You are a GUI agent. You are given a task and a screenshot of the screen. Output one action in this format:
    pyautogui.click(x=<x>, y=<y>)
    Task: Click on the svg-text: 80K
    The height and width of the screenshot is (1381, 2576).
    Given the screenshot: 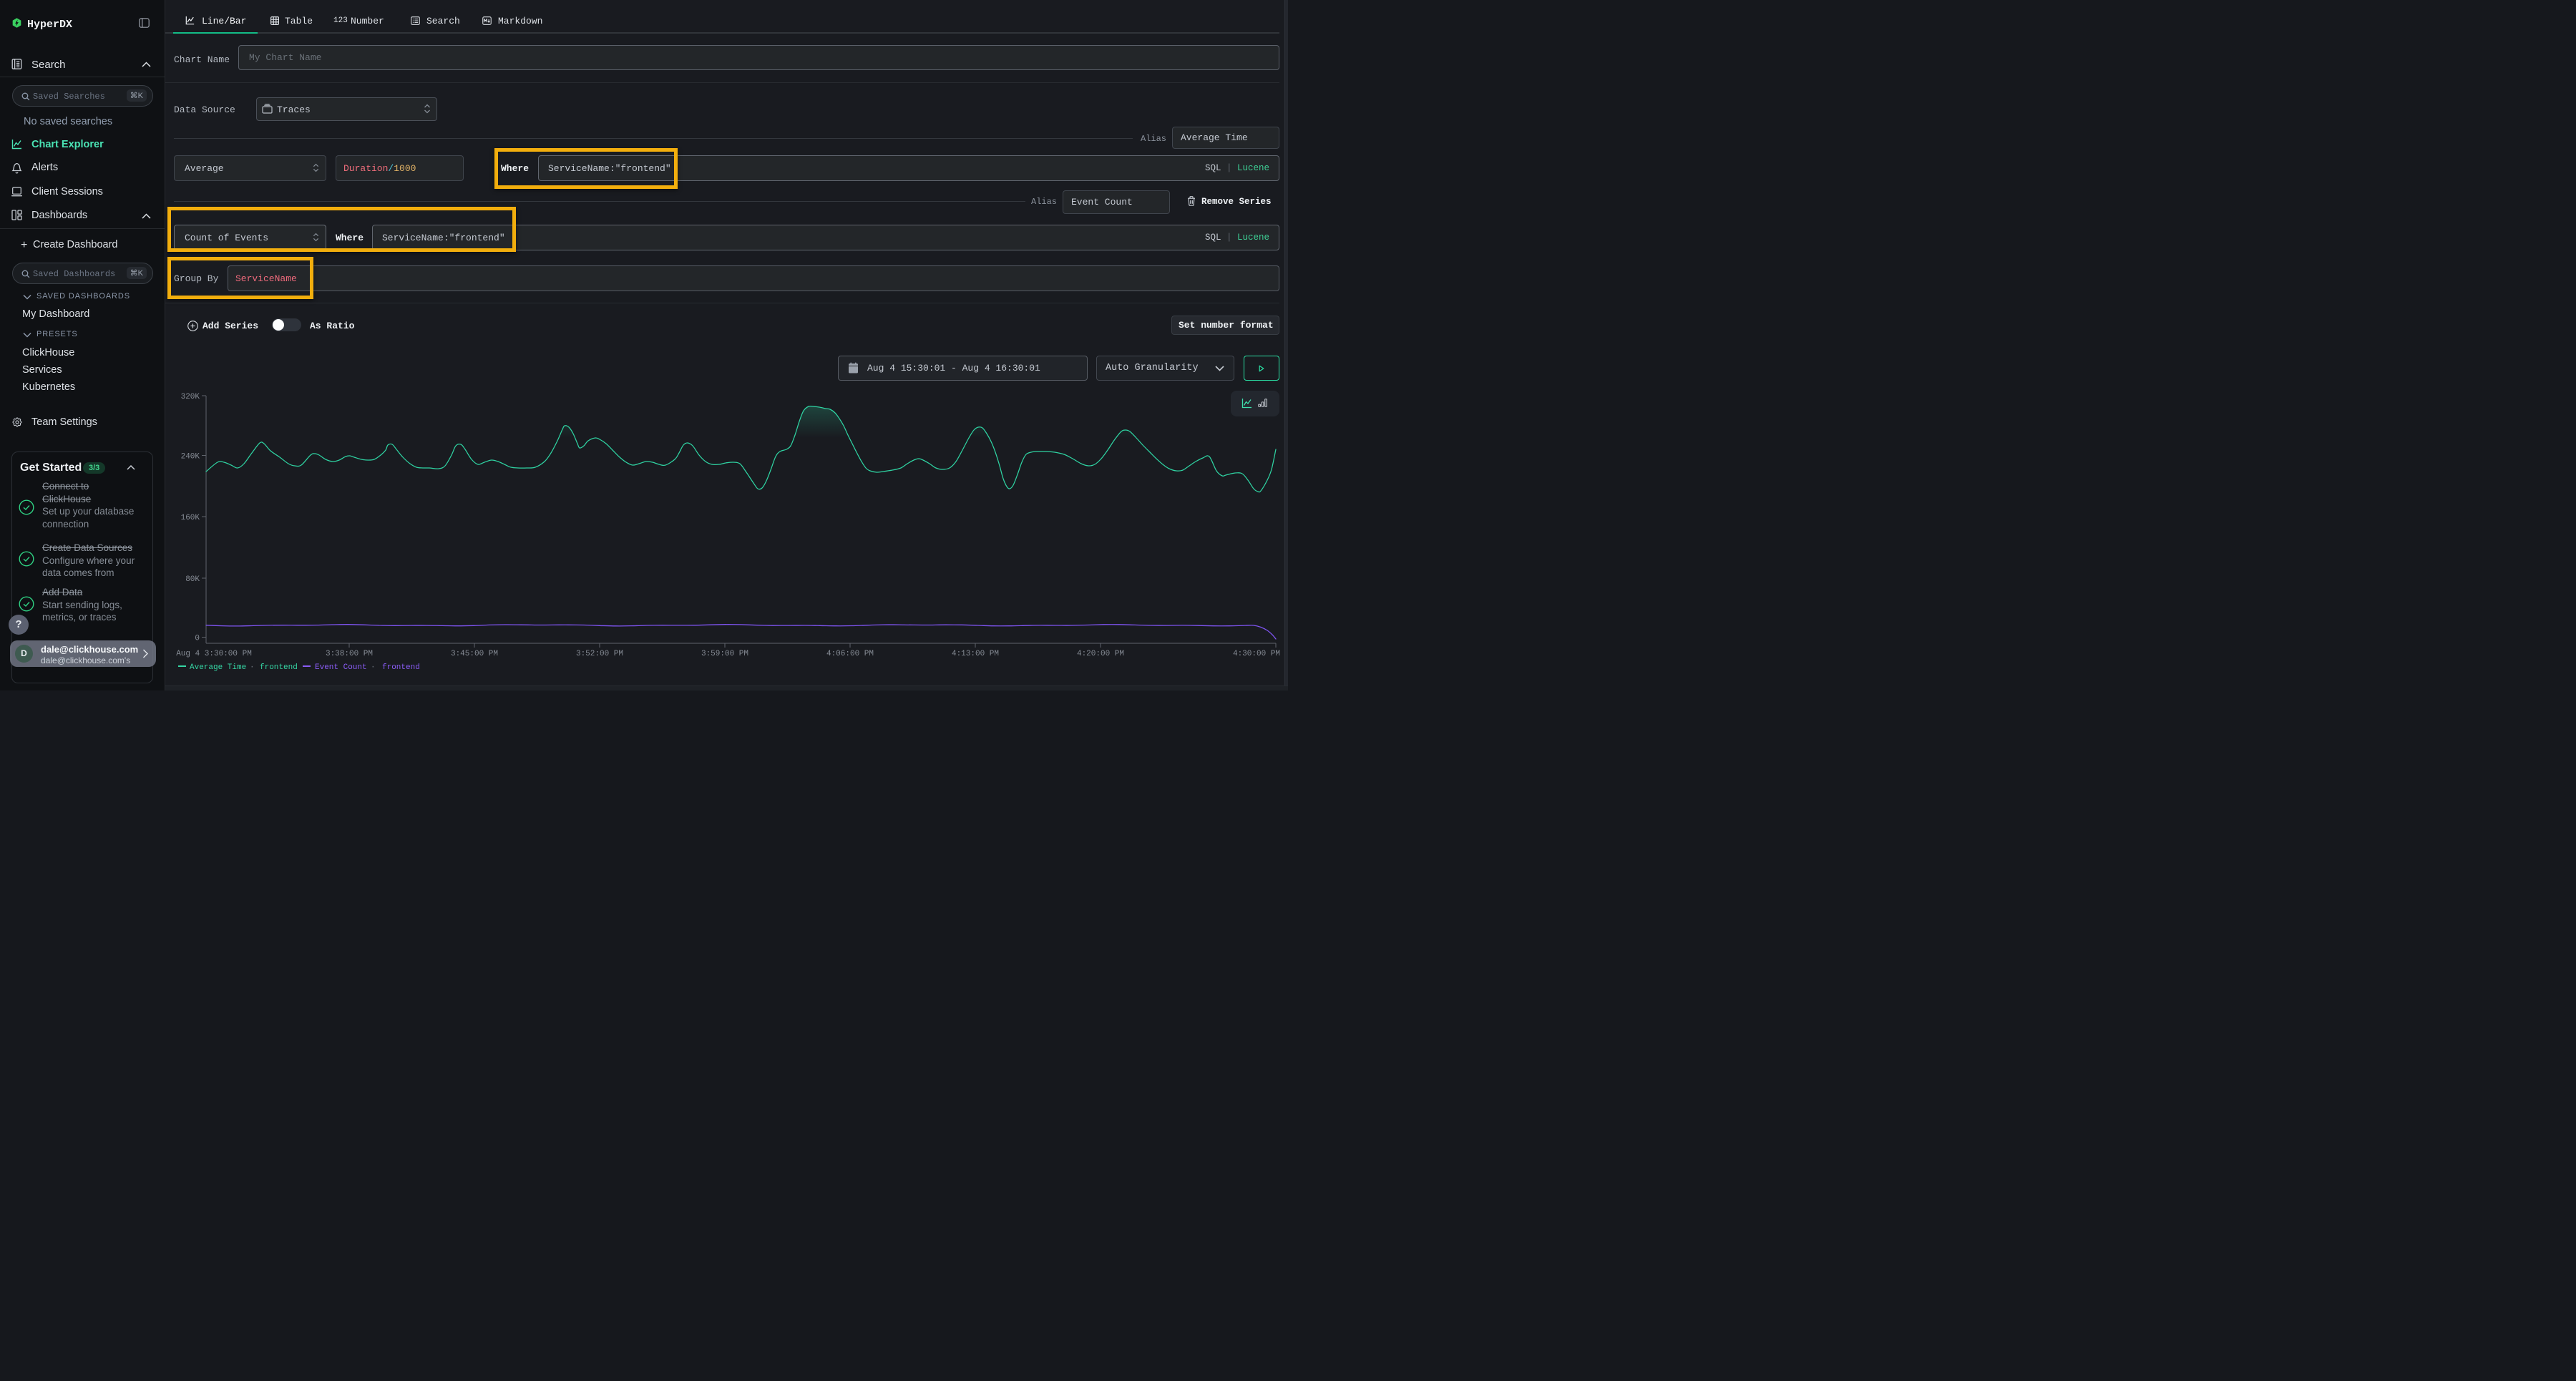 What is the action you would take?
    pyautogui.click(x=192, y=579)
    